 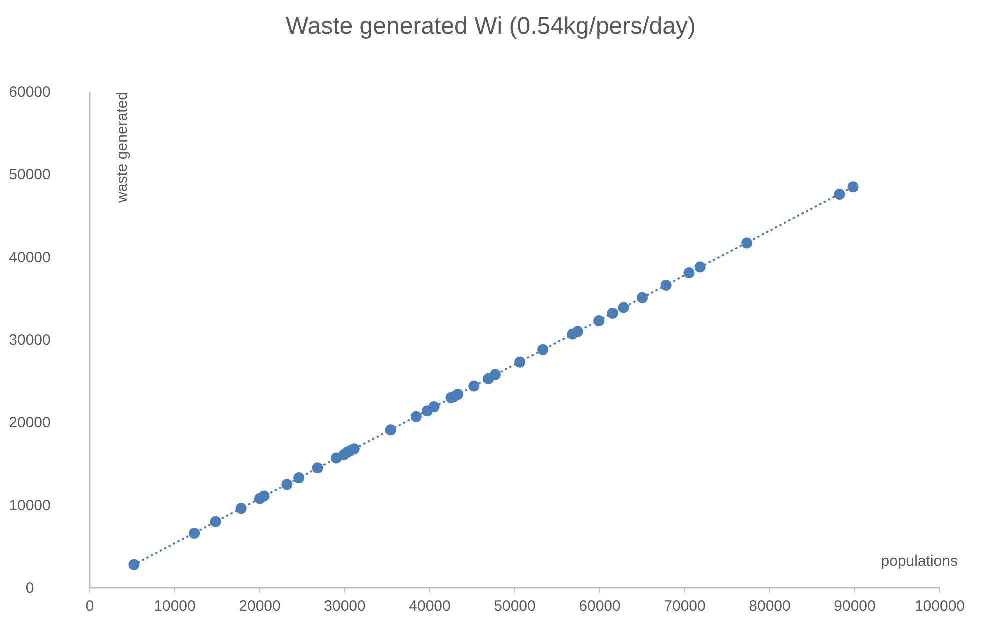 What do you see at coordinates (685, 606) in the screenshot?
I see `x-tick-label: 70000` at bounding box center [685, 606].